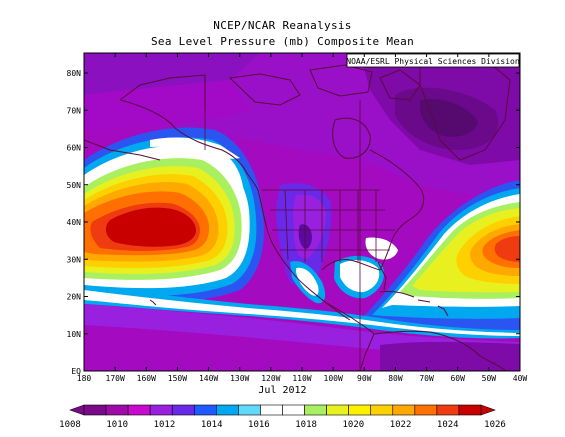 The width and height of the screenshot is (565, 437). Describe the element at coordinates (401, 425) in the screenshot. I see `colorbar-label: 1022` at that location.